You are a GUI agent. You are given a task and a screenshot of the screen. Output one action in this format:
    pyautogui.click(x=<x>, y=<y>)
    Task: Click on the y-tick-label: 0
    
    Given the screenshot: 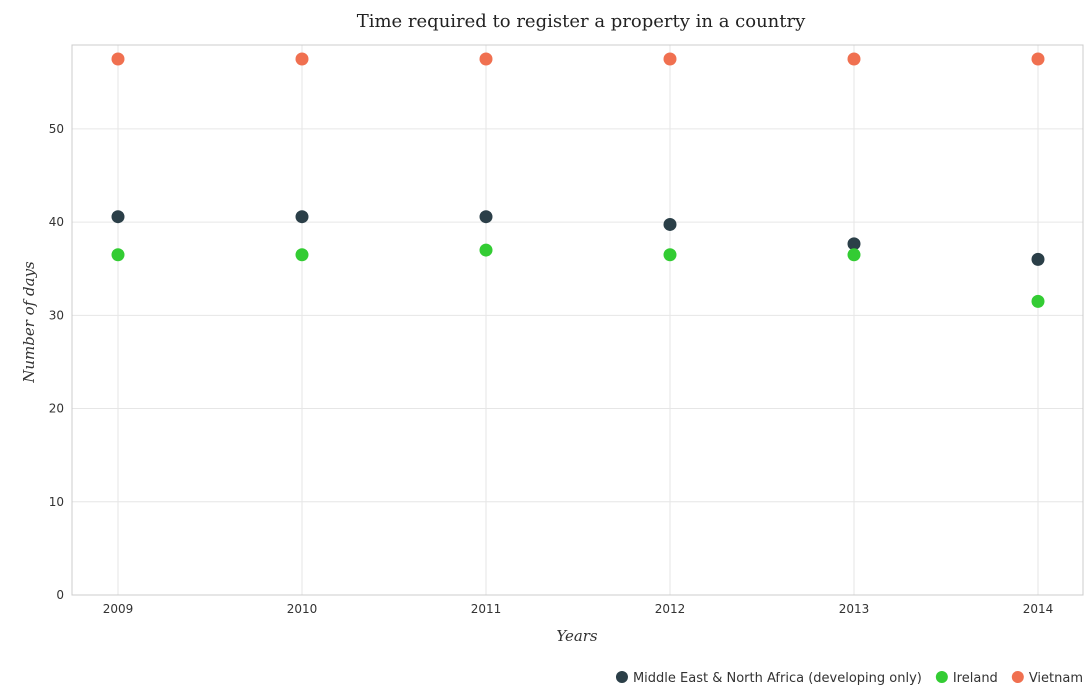 What is the action you would take?
    pyautogui.click(x=60, y=595)
    